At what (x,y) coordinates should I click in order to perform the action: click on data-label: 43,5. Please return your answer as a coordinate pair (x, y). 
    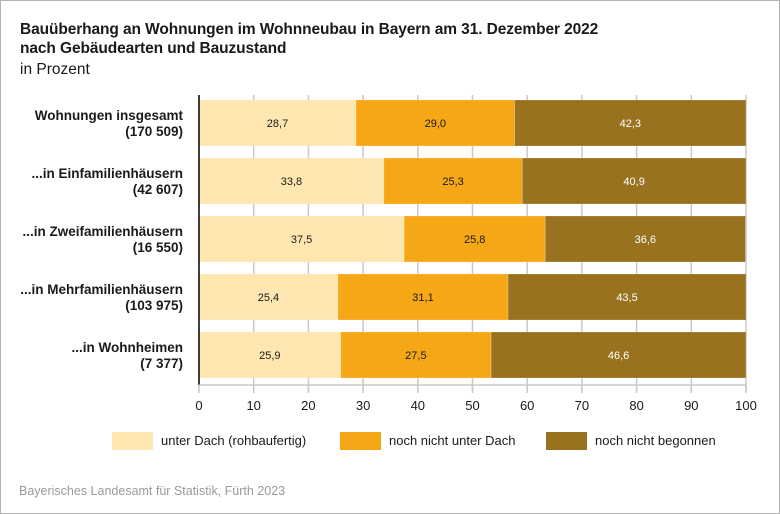
    Looking at the image, I should click on (626, 298).